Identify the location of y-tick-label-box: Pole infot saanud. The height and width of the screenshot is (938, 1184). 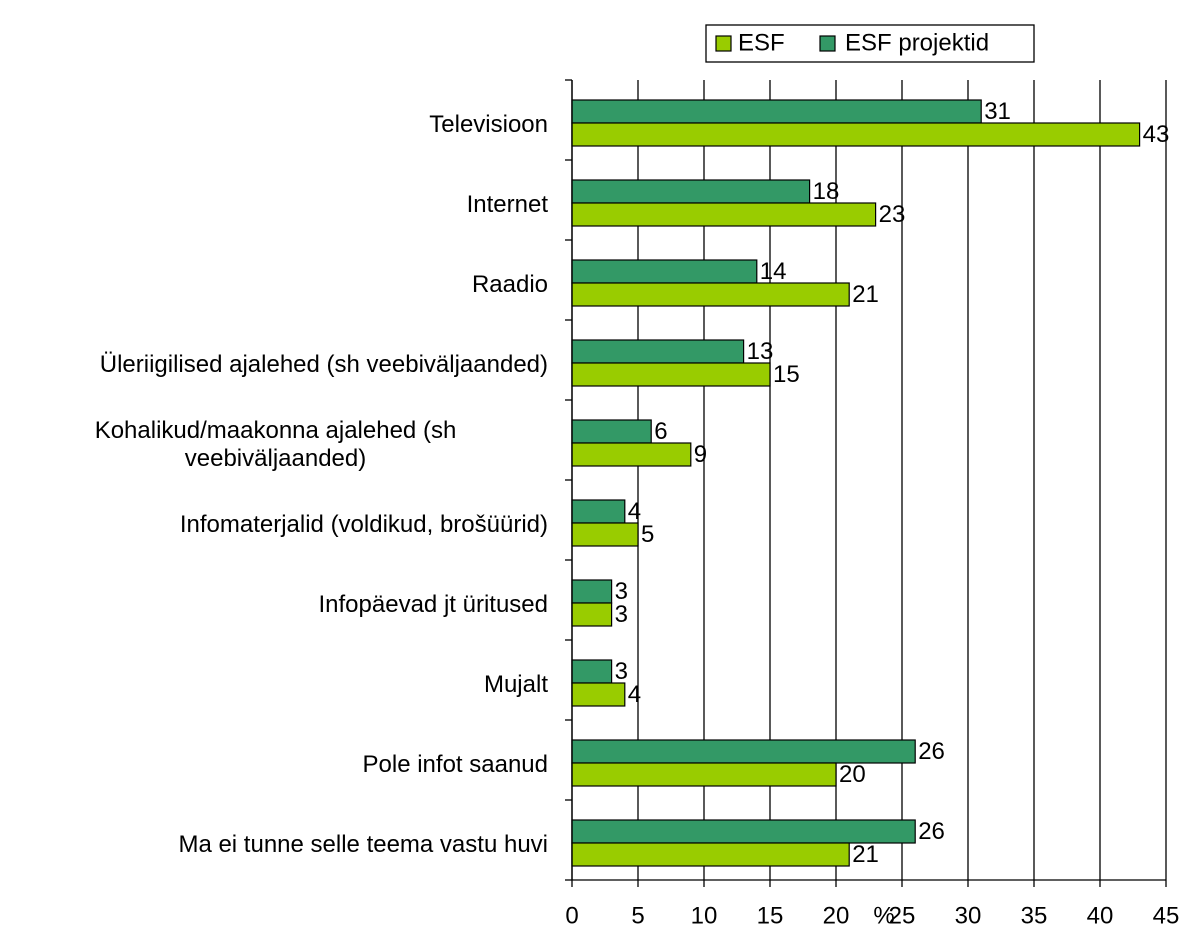
(455, 765).